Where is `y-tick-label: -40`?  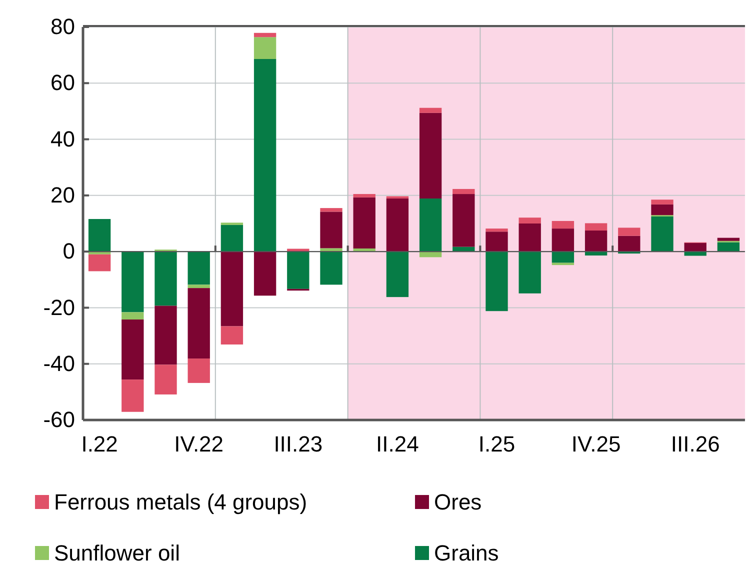
y-tick-label: -40 is located at coordinates (59, 363).